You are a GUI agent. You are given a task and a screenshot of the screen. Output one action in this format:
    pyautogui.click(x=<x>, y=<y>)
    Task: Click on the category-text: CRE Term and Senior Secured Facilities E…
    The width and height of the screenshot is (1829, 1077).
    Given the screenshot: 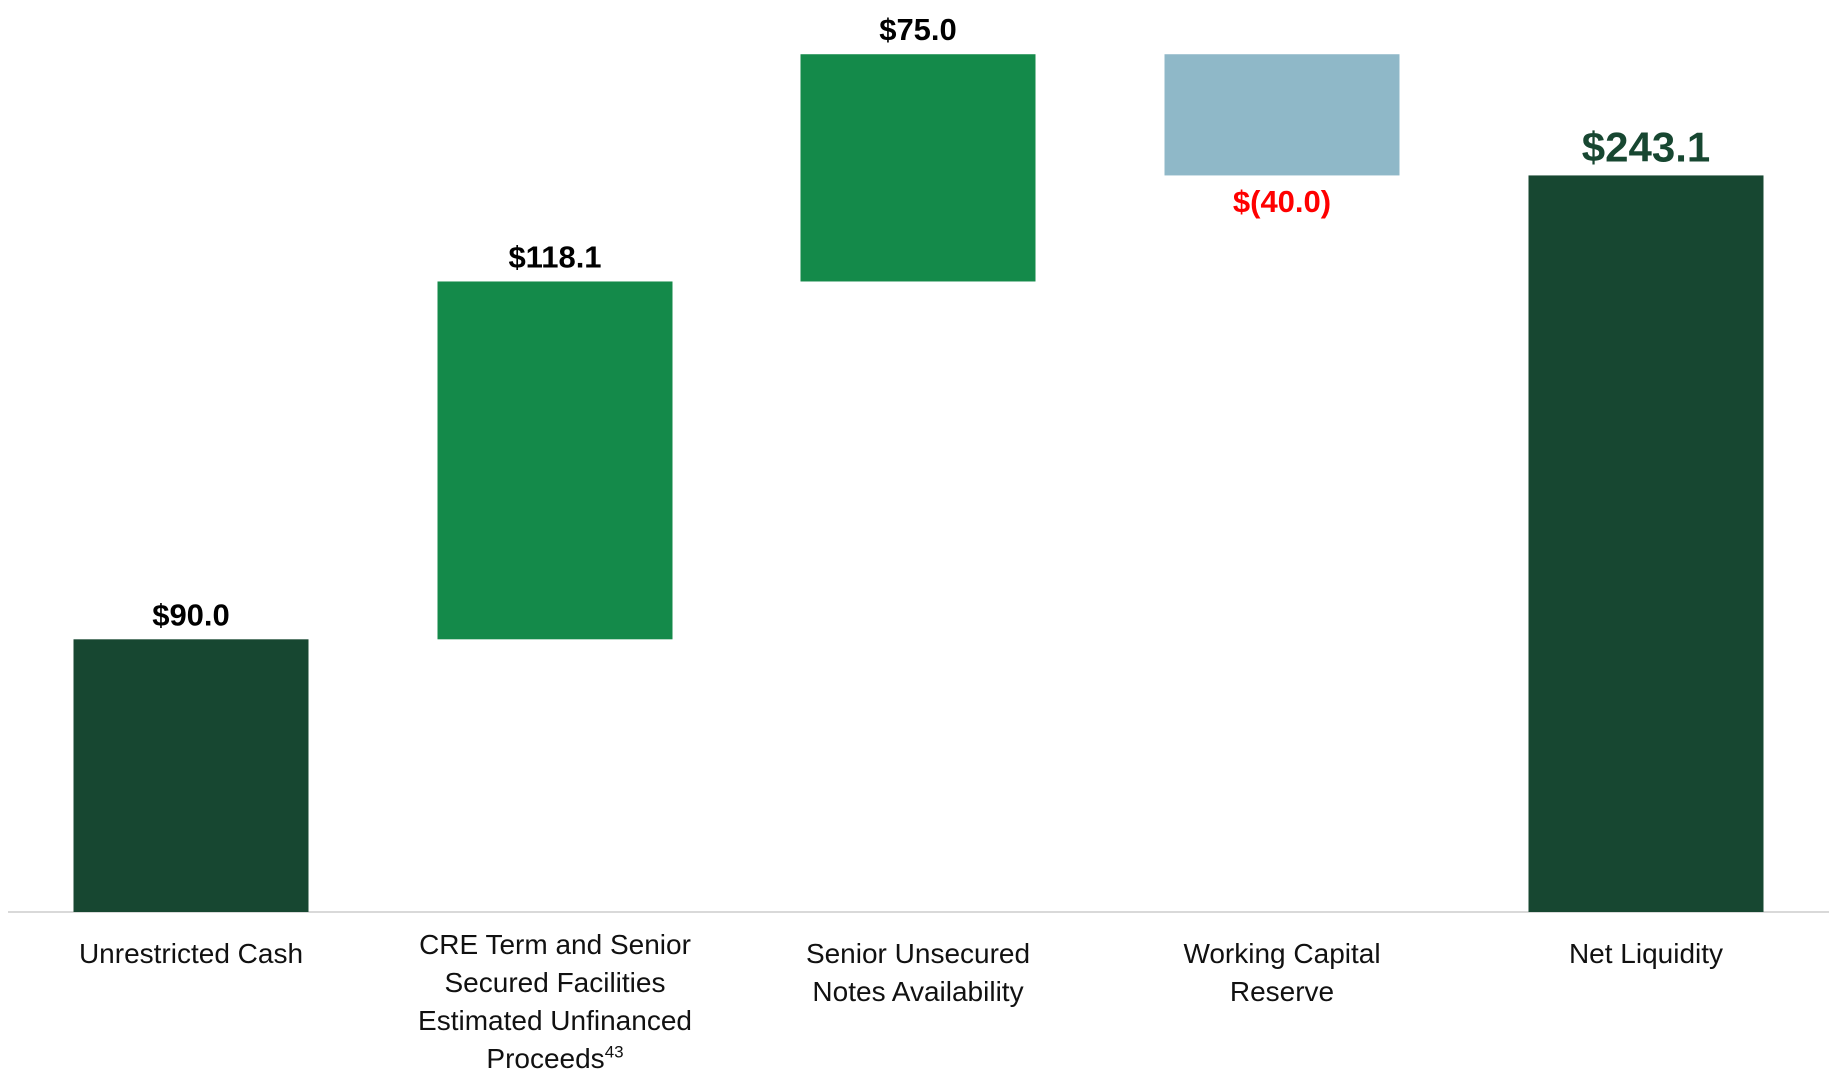 What is the action you would take?
    pyautogui.click(x=555, y=1001)
    